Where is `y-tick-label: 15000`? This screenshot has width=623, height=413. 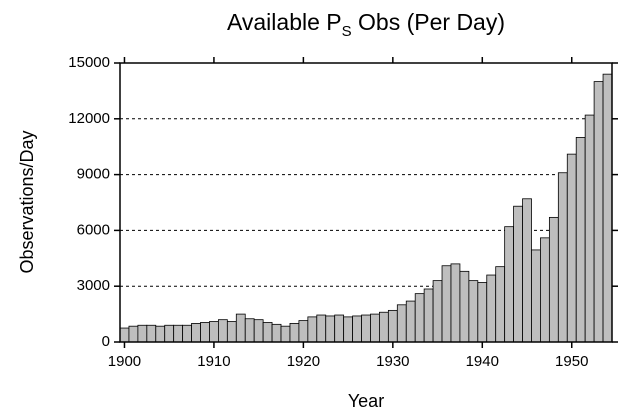 y-tick-label: 15000 is located at coordinates (89, 62).